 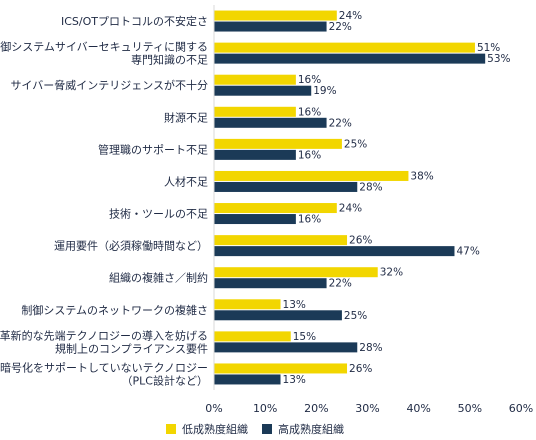 I want to click on value-label-high-7: 47%, so click(x=467, y=252).